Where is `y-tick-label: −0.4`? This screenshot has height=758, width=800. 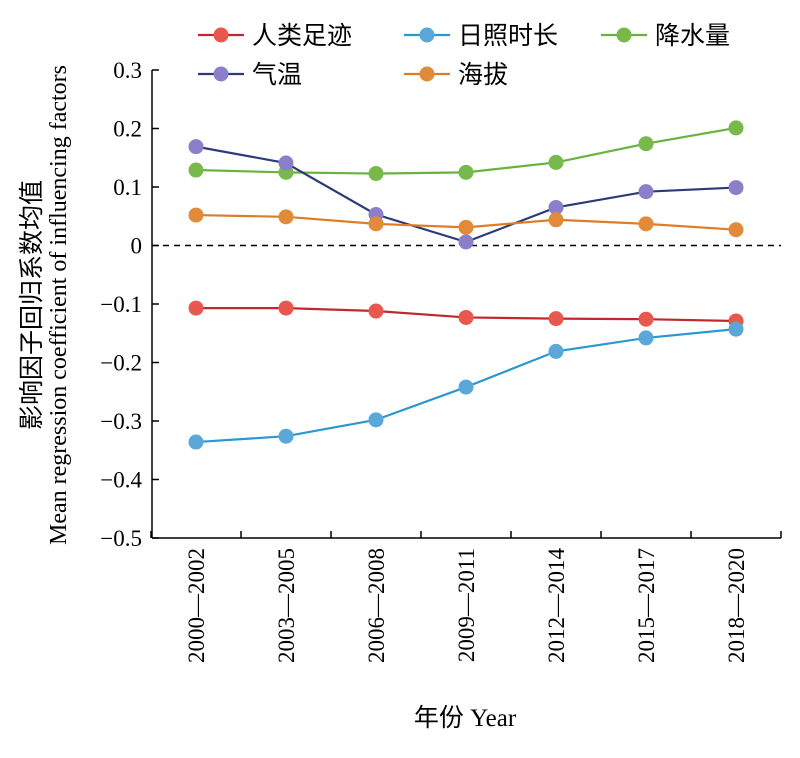
y-tick-label: −0.4 is located at coordinates (121, 480).